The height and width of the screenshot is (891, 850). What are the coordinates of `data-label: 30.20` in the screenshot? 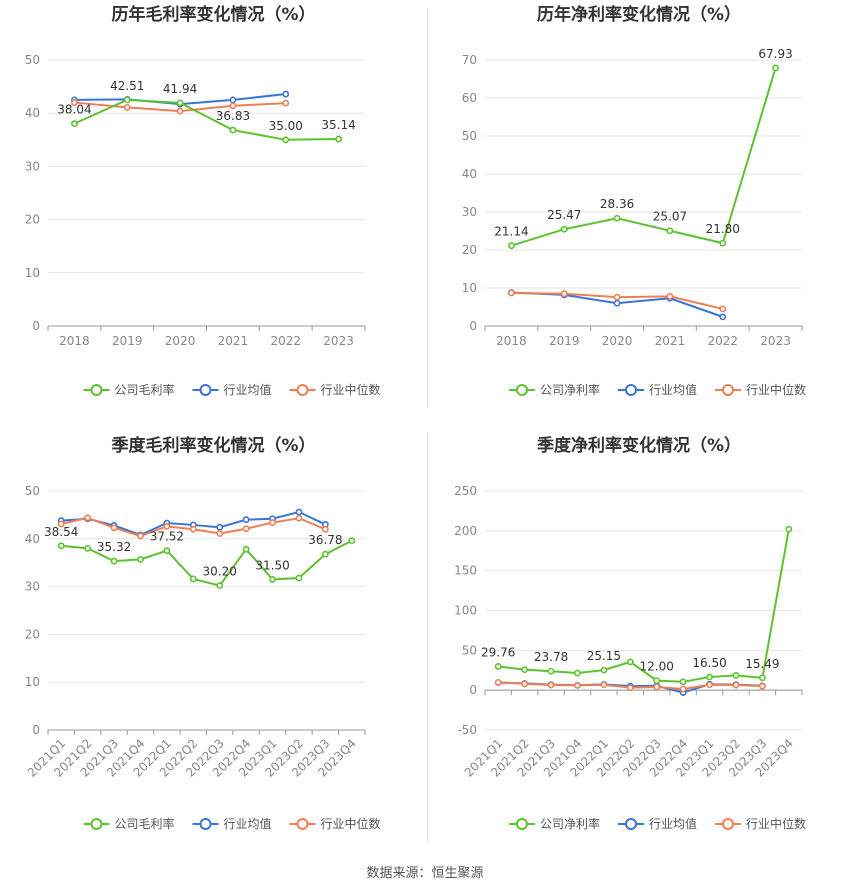 It's located at (220, 572).